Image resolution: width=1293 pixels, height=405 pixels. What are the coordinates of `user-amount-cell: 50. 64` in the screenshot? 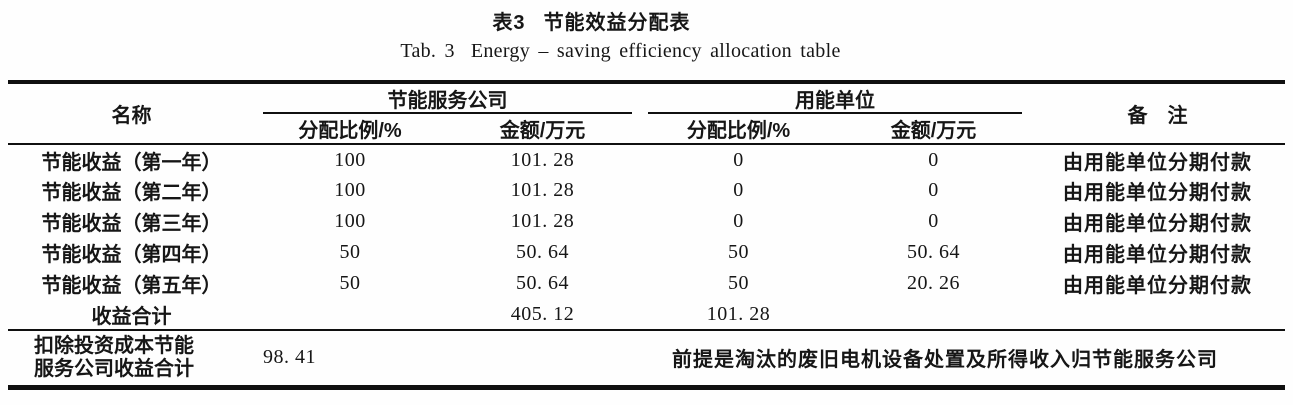 It's located at (933, 252).